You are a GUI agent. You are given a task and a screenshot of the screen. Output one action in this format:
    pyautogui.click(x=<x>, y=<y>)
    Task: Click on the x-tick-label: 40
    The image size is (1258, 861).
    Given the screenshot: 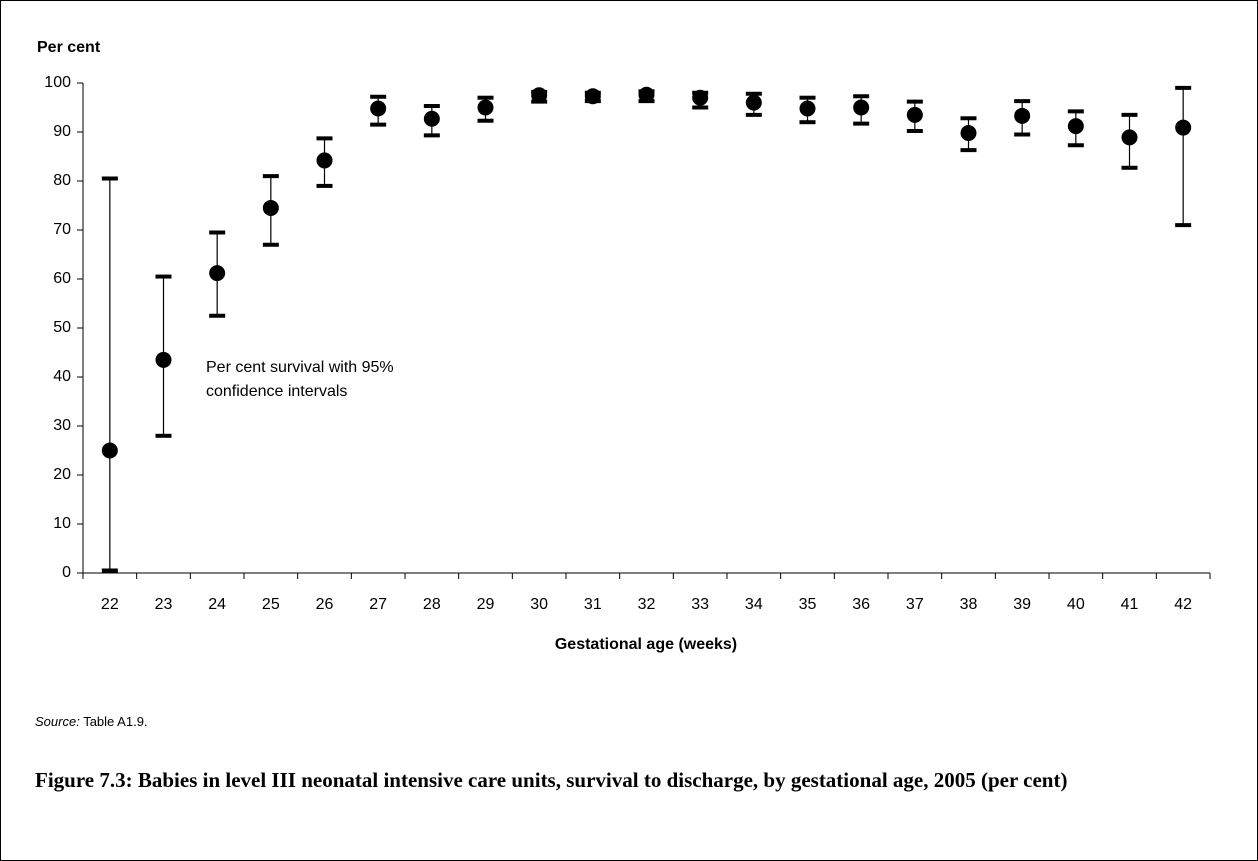 What is the action you would take?
    pyautogui.click(x=1076, y=604)
    